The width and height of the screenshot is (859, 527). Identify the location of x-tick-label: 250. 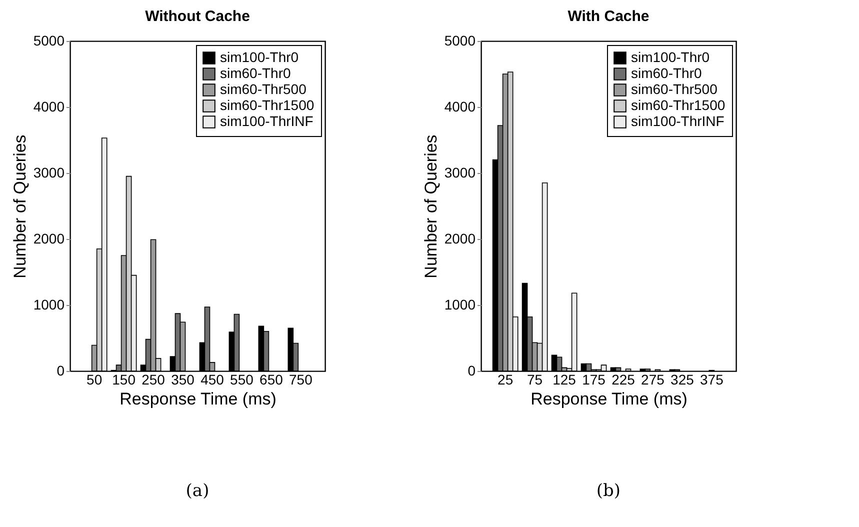
(154, 380).